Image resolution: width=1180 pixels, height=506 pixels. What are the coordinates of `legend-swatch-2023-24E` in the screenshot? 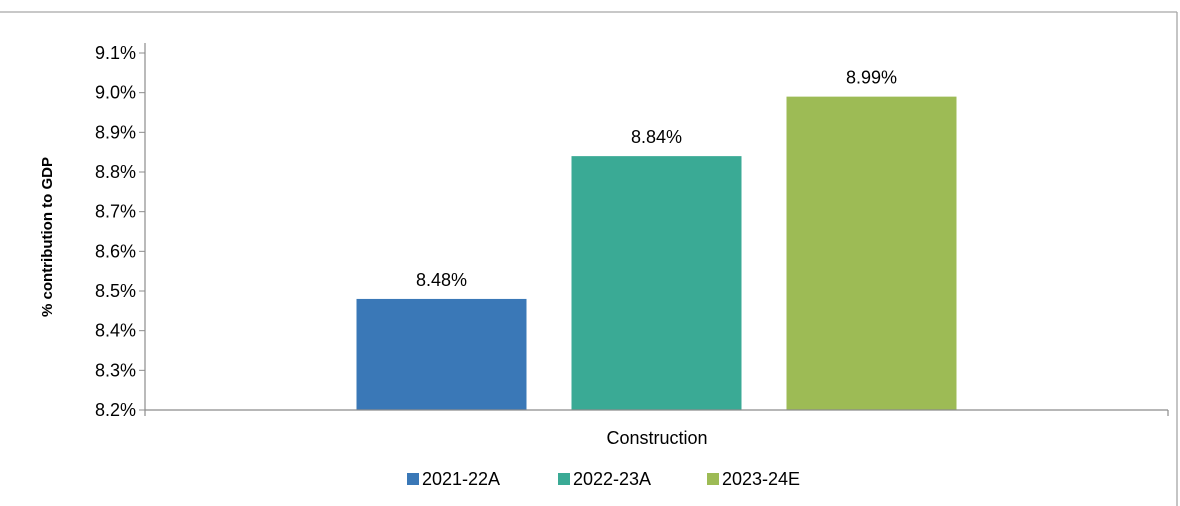 It's located at (713, 479).